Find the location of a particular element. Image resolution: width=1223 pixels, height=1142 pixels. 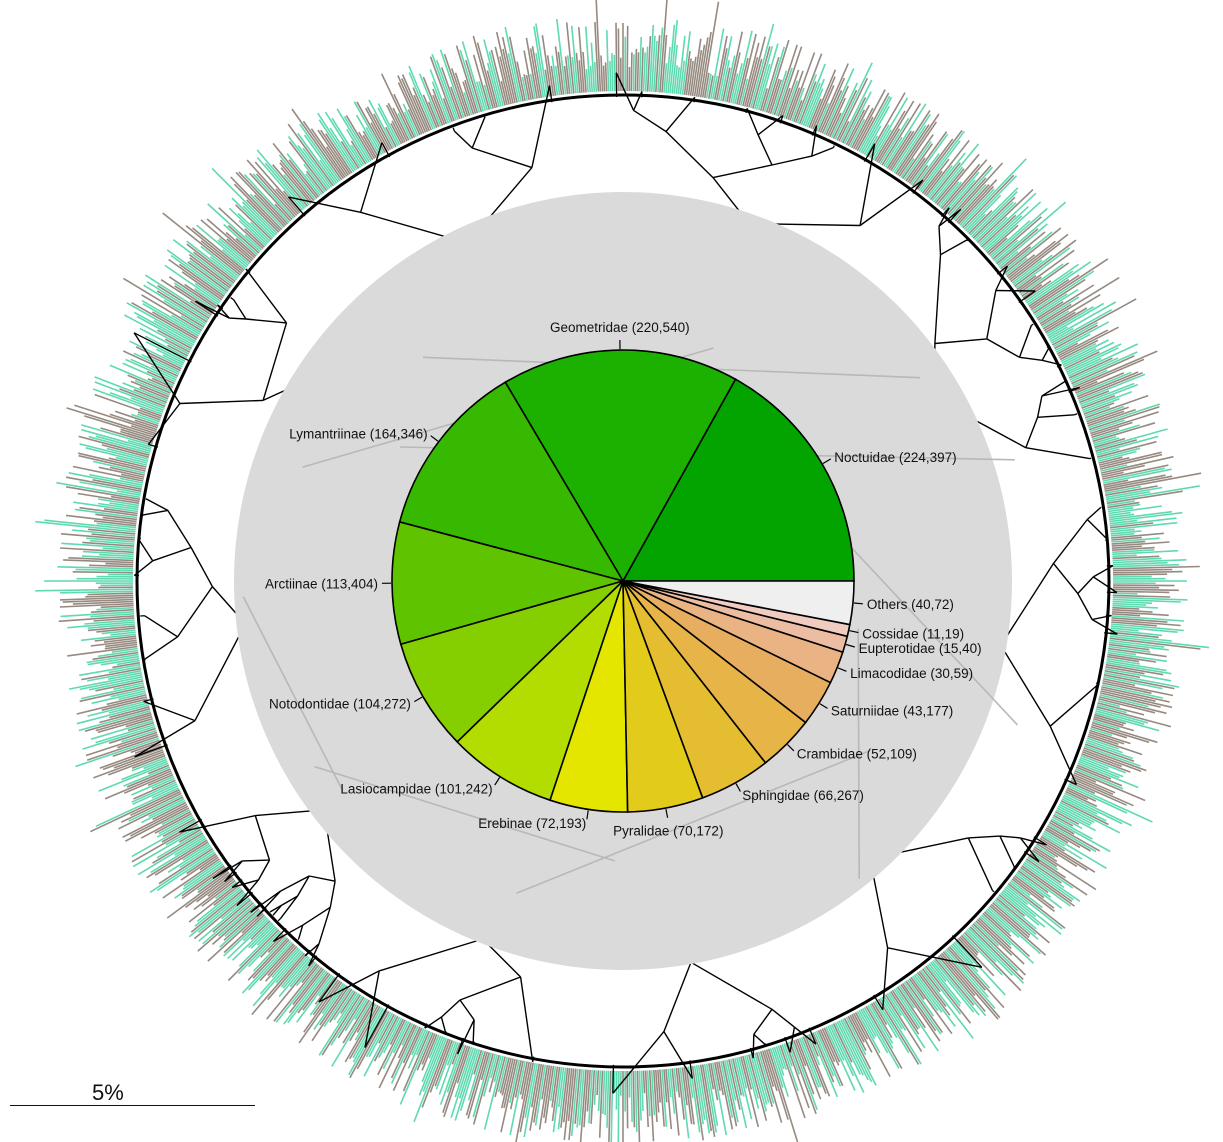

connector-line is located at coordinates (934, 636).